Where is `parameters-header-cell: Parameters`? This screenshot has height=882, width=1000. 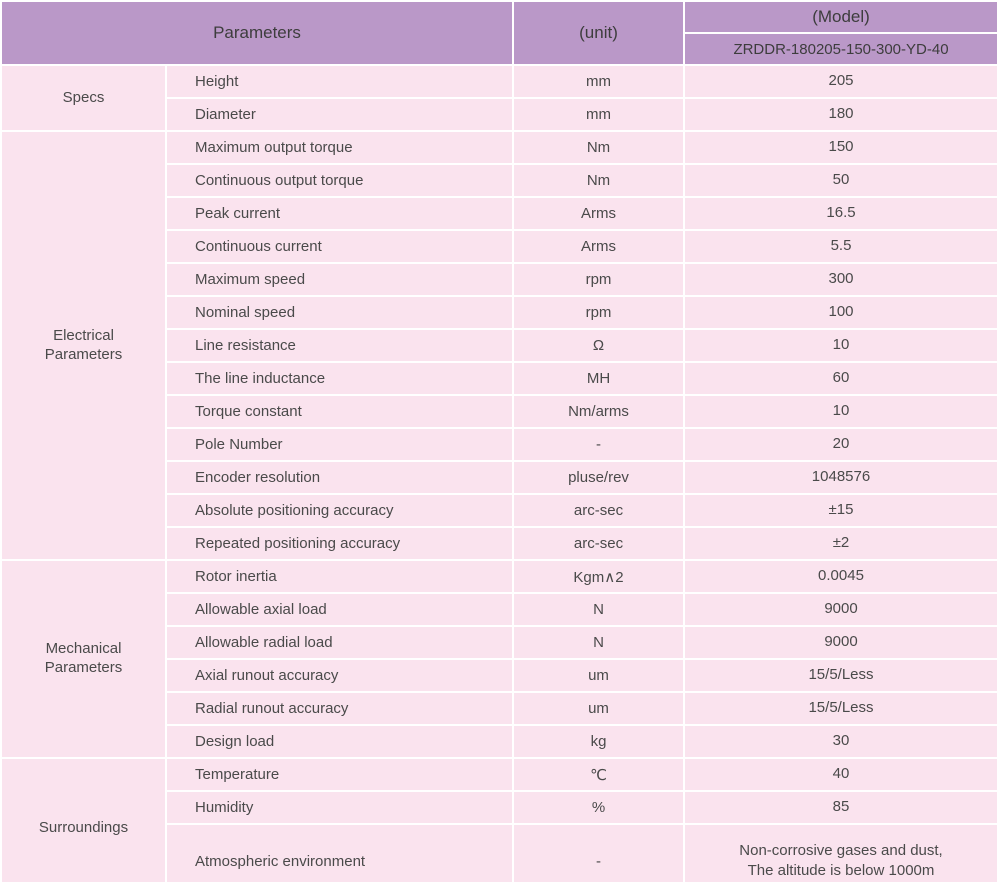
parameters-header-cell: Parameters is located at coordinates (257, 33).